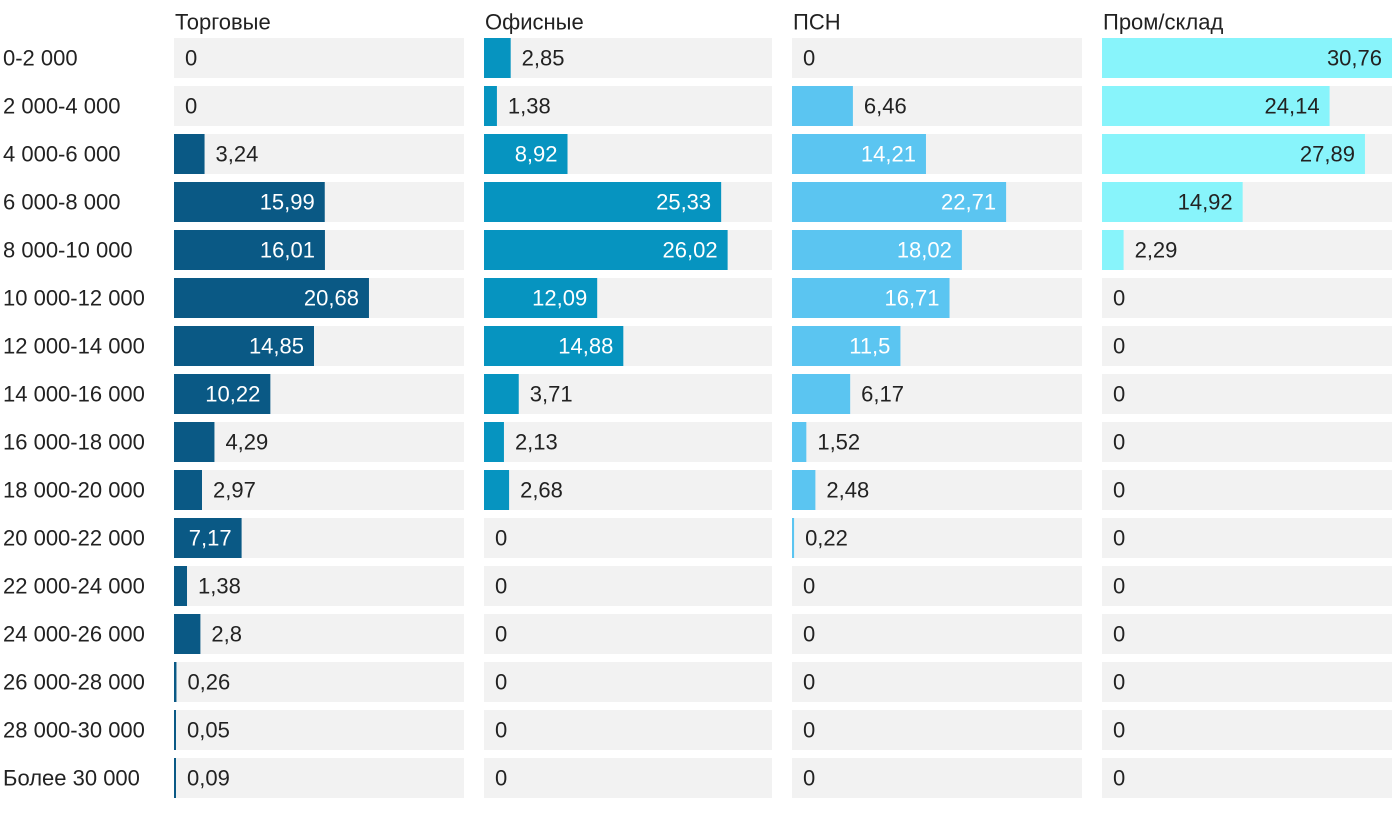 The width and height of the screenshot is (1400, 814). What do you see at coordinates (1163, 22) in the screenshot?
I see `panel-title-4: Пром/склад` at bounding box center [1163, 22].